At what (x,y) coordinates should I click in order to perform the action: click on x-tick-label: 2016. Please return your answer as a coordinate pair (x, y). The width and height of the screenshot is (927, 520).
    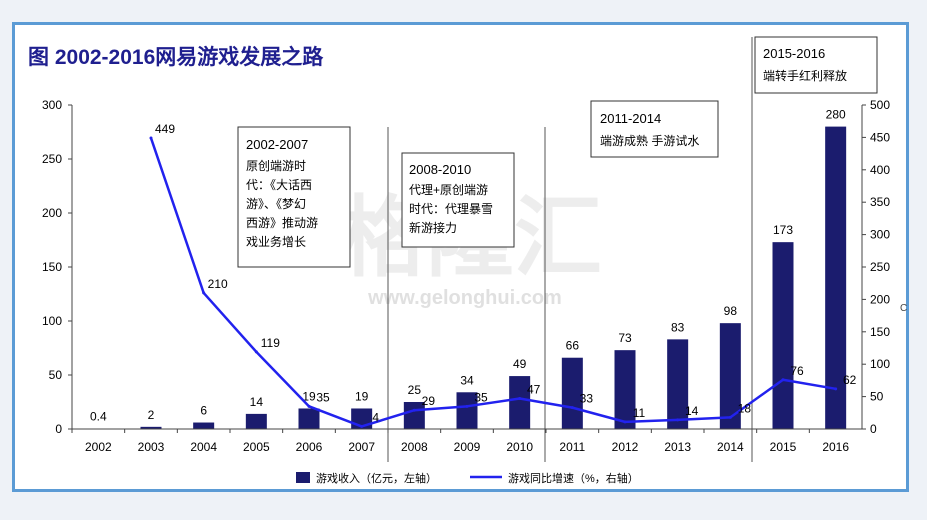
    Looking at the image, I should click on (835, 447).